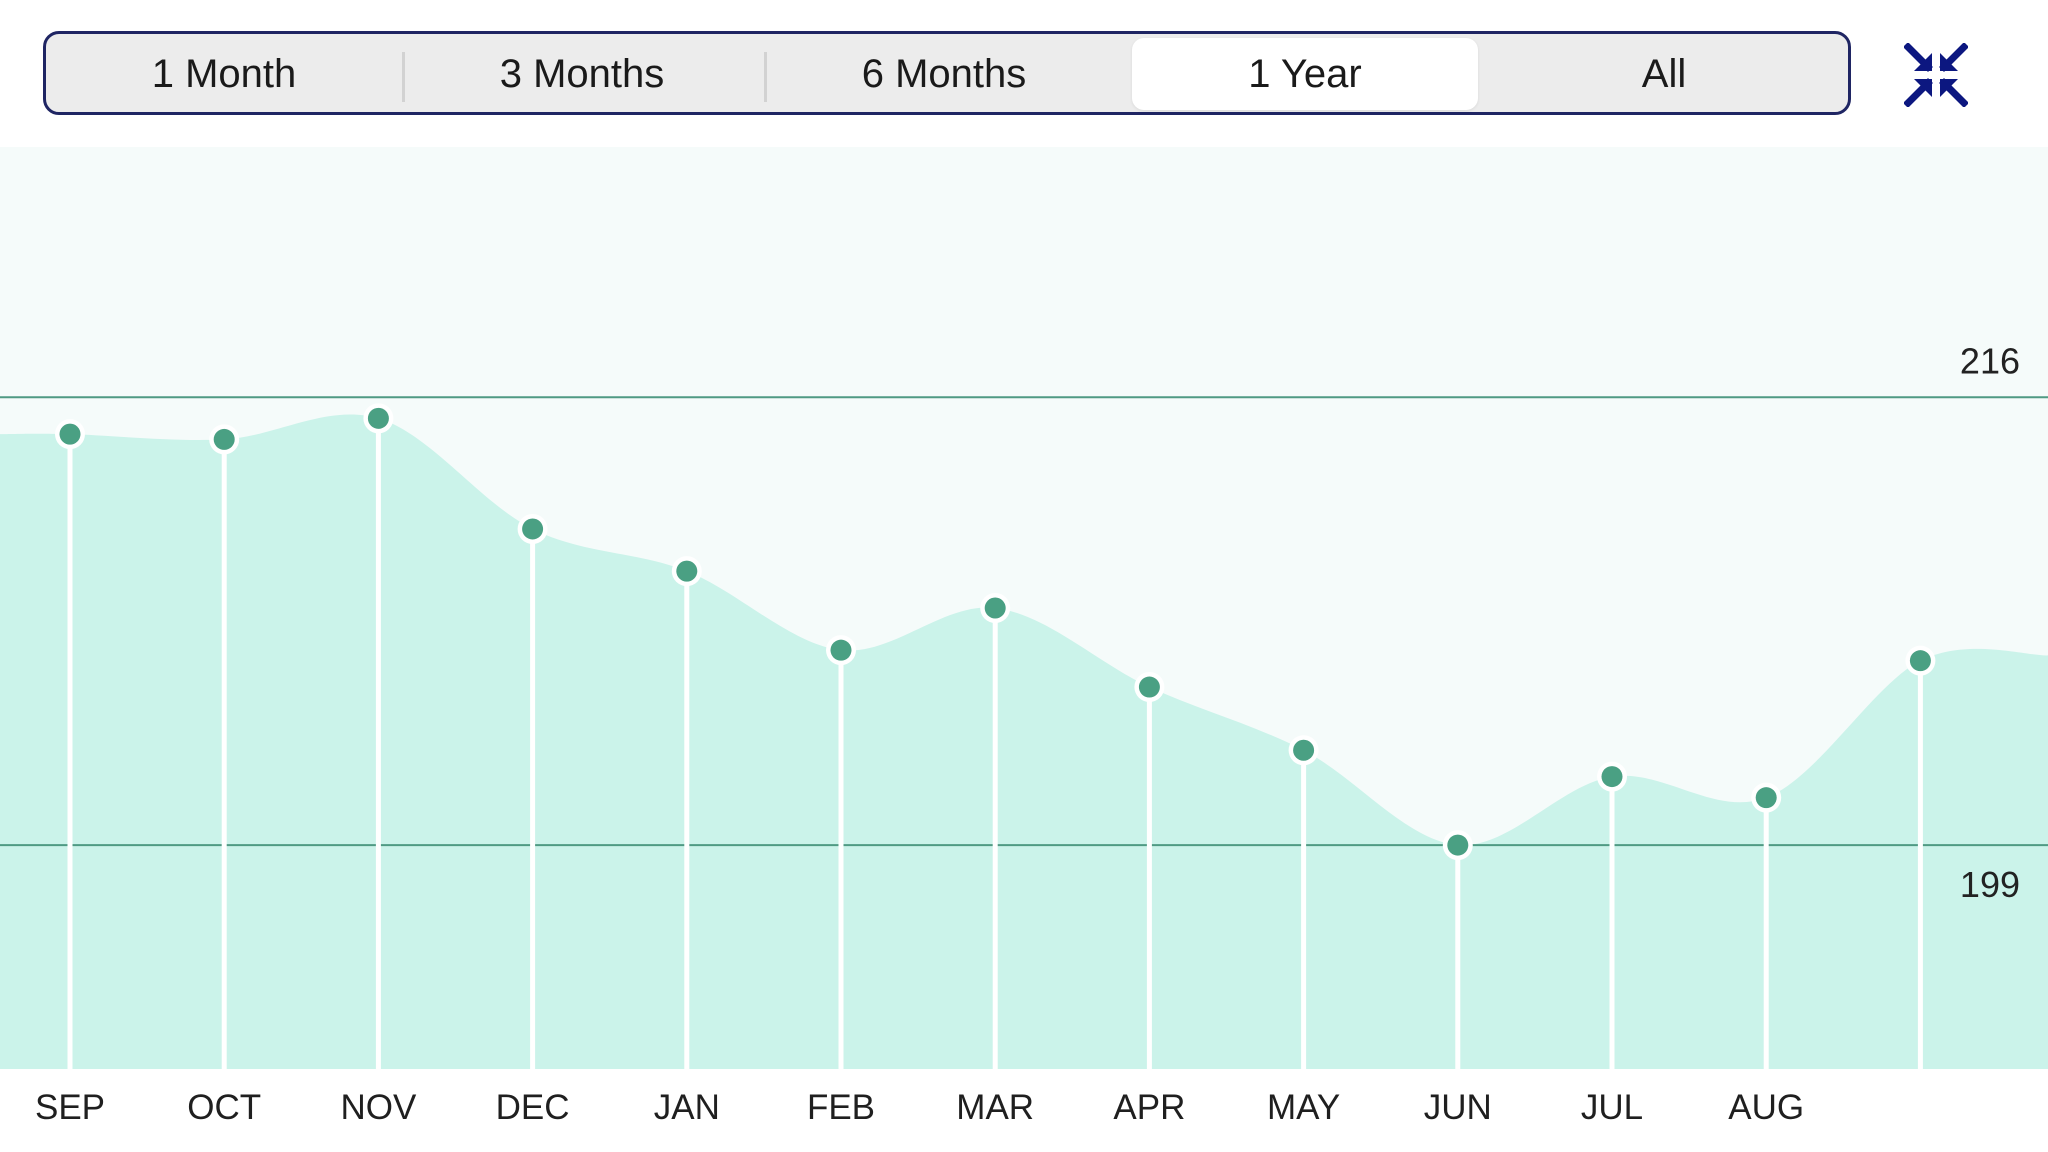 This screenshot has height=1152, width=2048. What do you see at coordinates (1766, 1107) in the screenshot?
I see `x-tick-label-aug: AUG` at bounding box center [1766, 1107].